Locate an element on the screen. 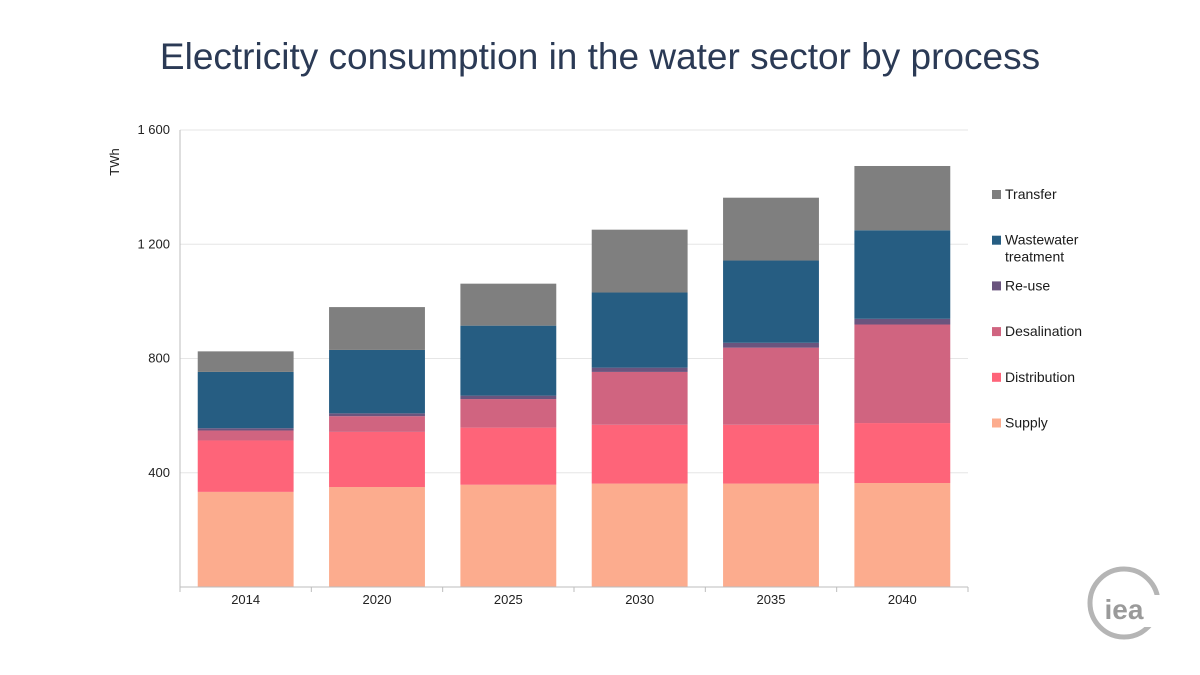 This screenshot has width=1200, height=675. bar-segment-re-use-2040 is located at coordinates (902, 321).